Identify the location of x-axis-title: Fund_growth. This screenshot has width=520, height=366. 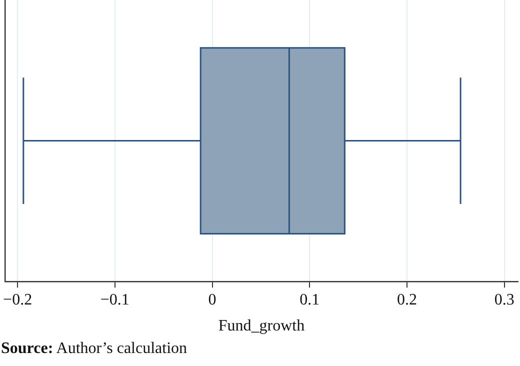
(261, 326).